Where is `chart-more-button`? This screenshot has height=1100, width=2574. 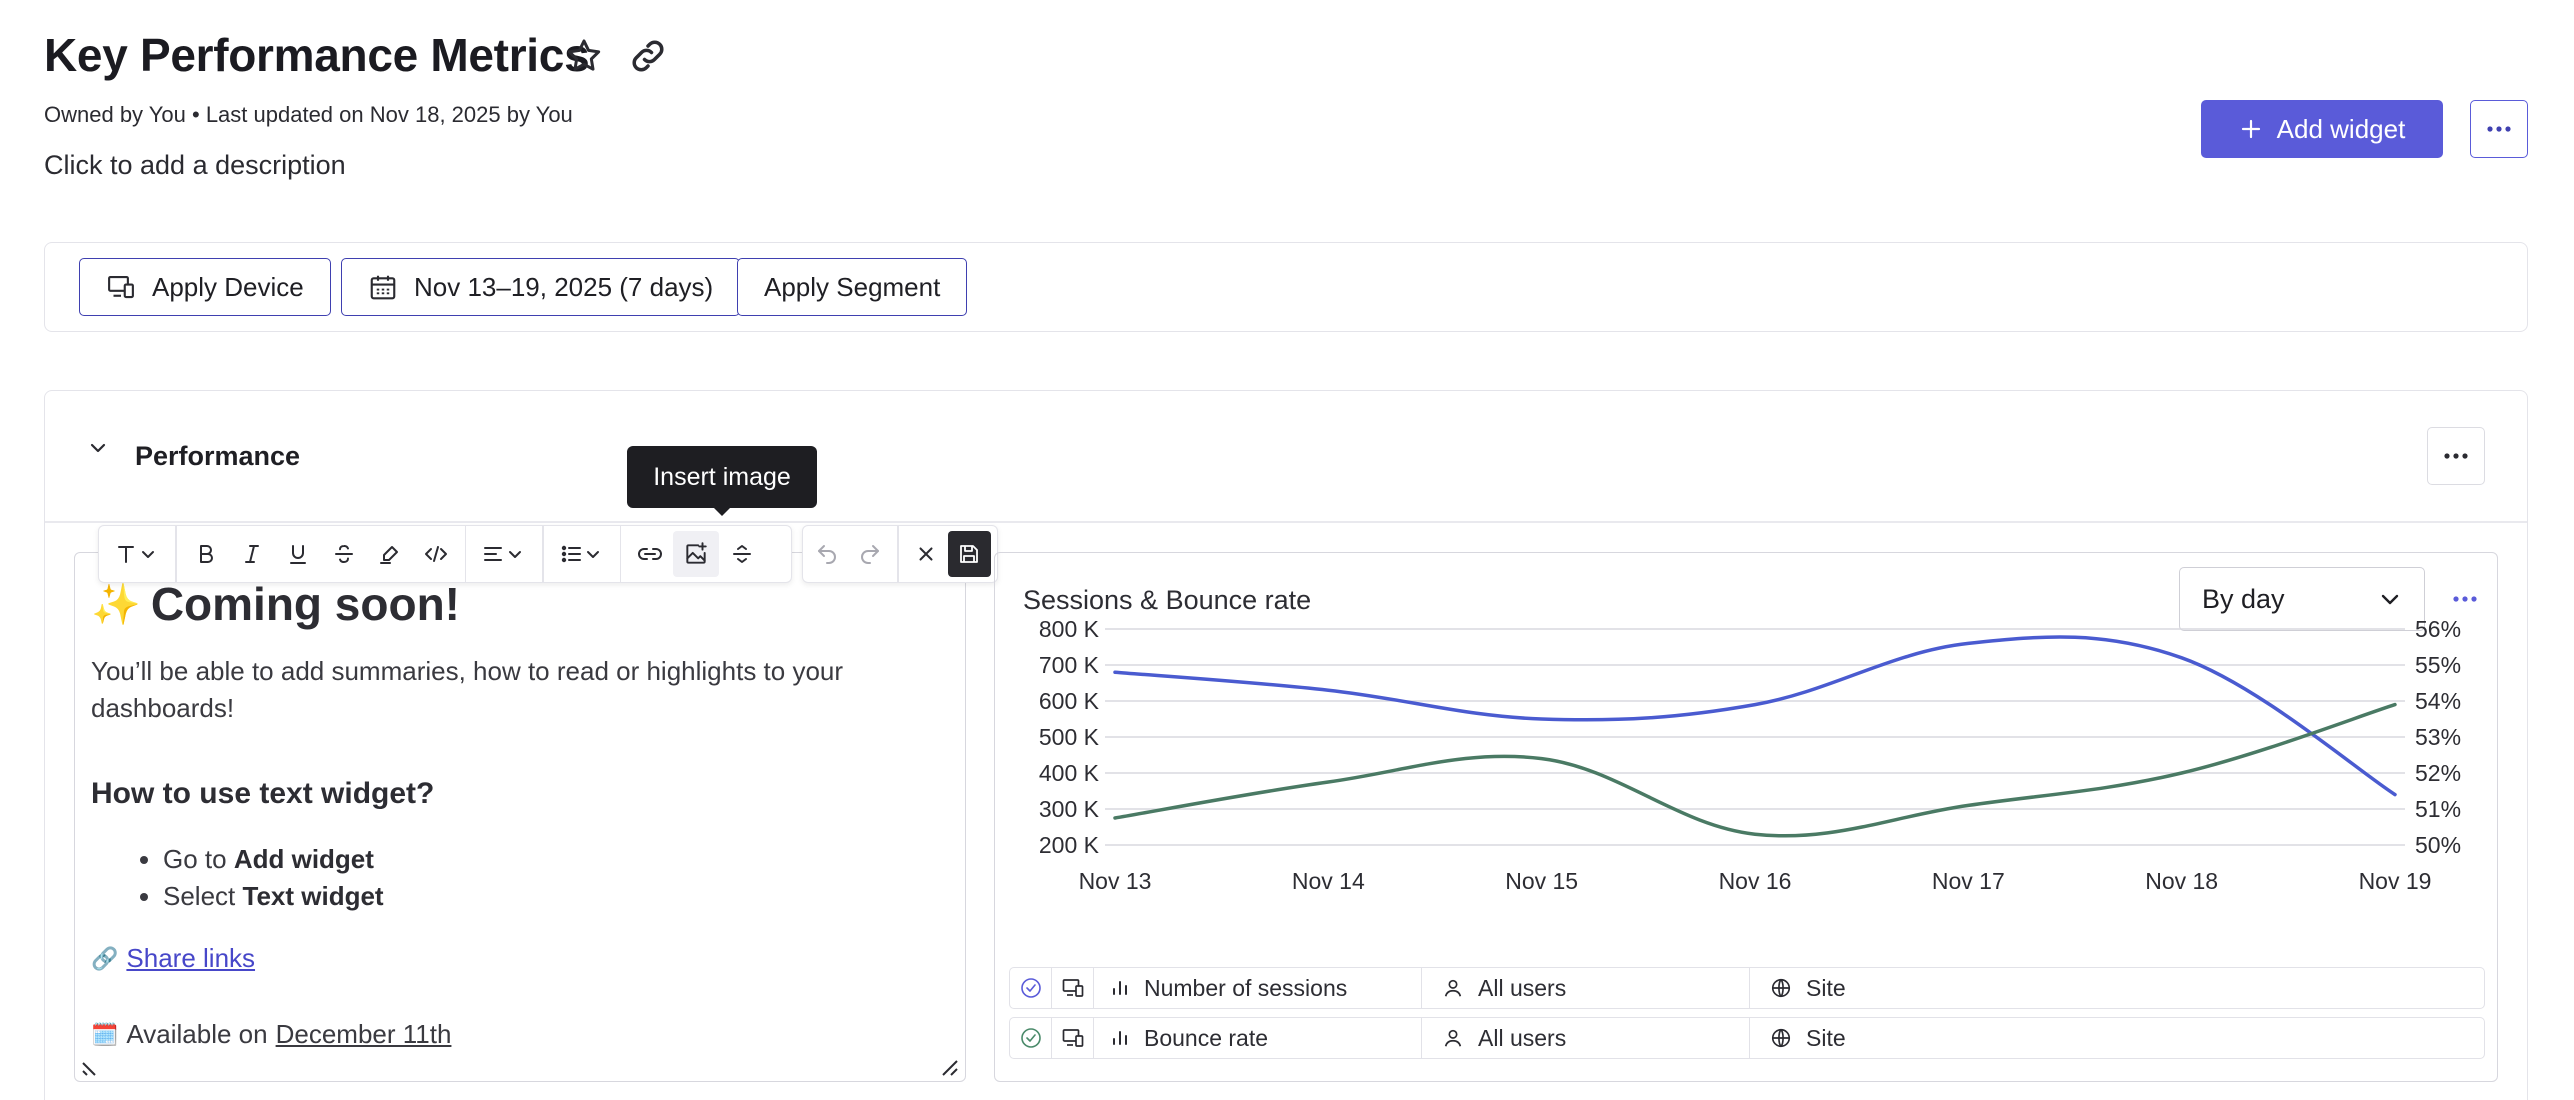 chart-more-button is located at coordinates (2465, 599).